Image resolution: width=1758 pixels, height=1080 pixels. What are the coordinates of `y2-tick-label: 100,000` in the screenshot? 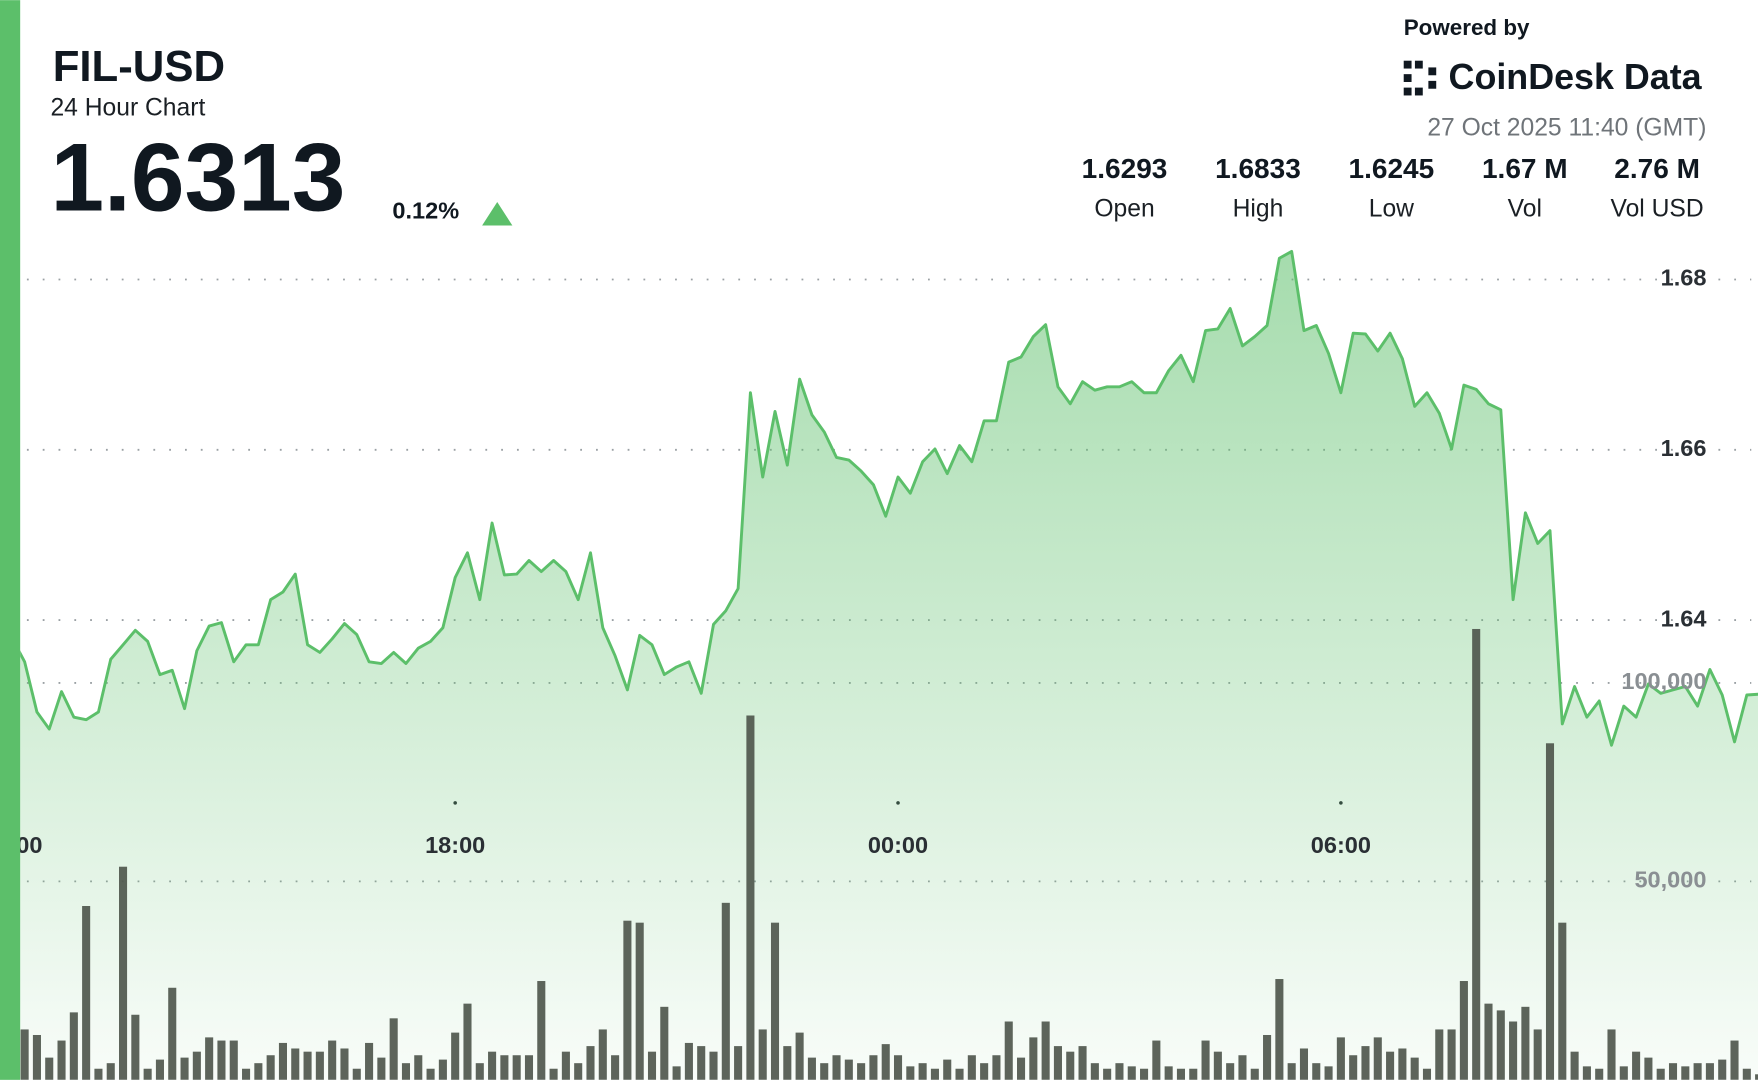 It's located at (1663, 681).